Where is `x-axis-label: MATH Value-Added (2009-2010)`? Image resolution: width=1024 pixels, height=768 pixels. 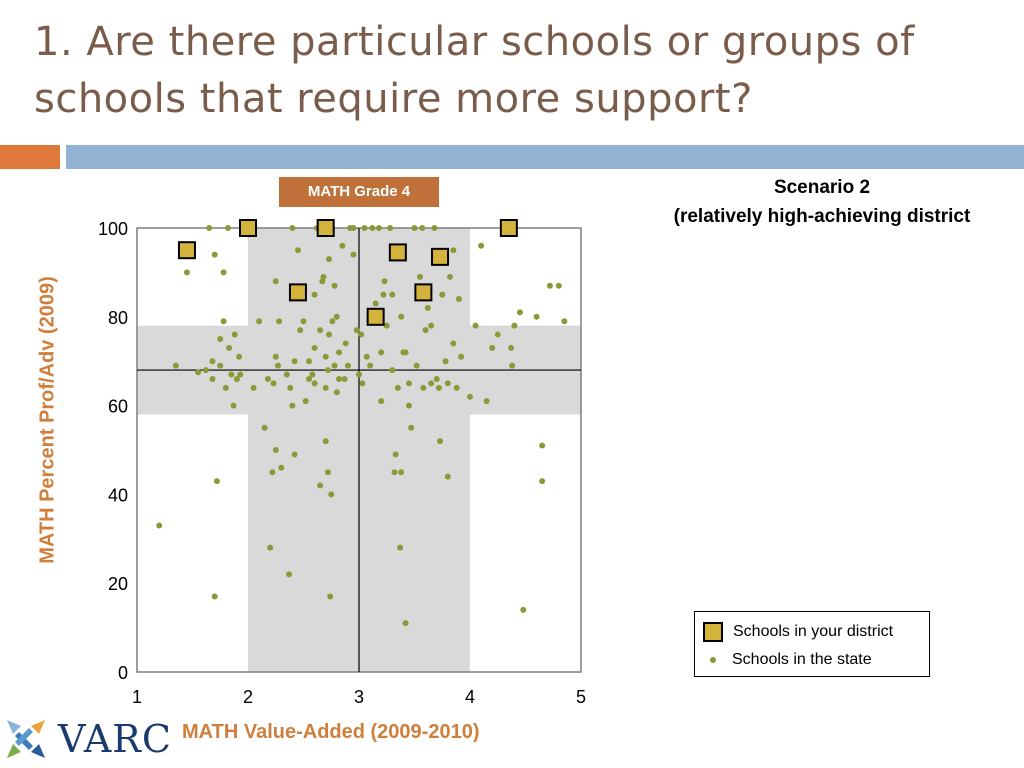
x-axis-label: MATH Value-Added (2009-2010) is located at coordinates (331, 732).